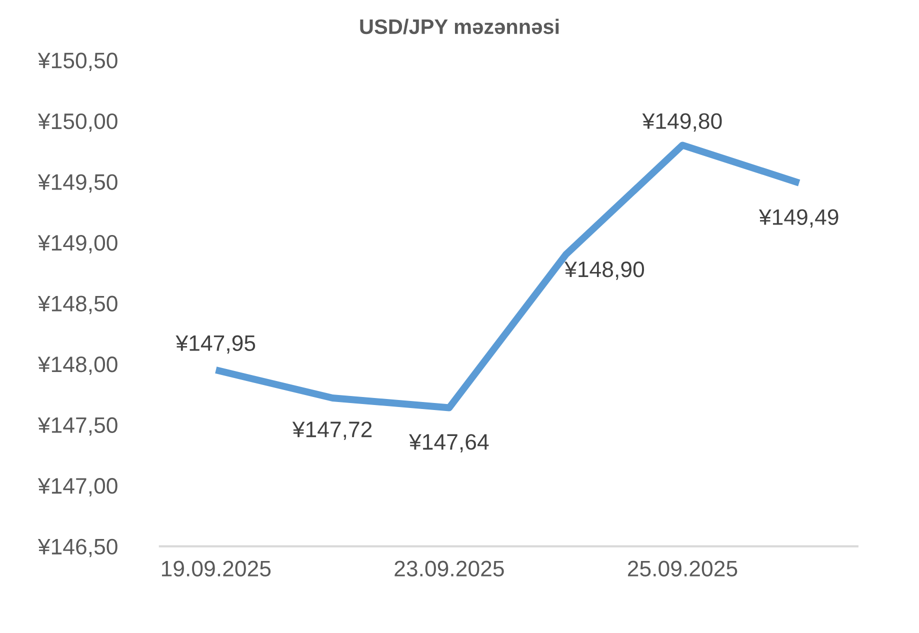 Image resolution: width=919 pixels, height=633 pixels. I want to click on data-label: ¥147,95, so click(216, 344).